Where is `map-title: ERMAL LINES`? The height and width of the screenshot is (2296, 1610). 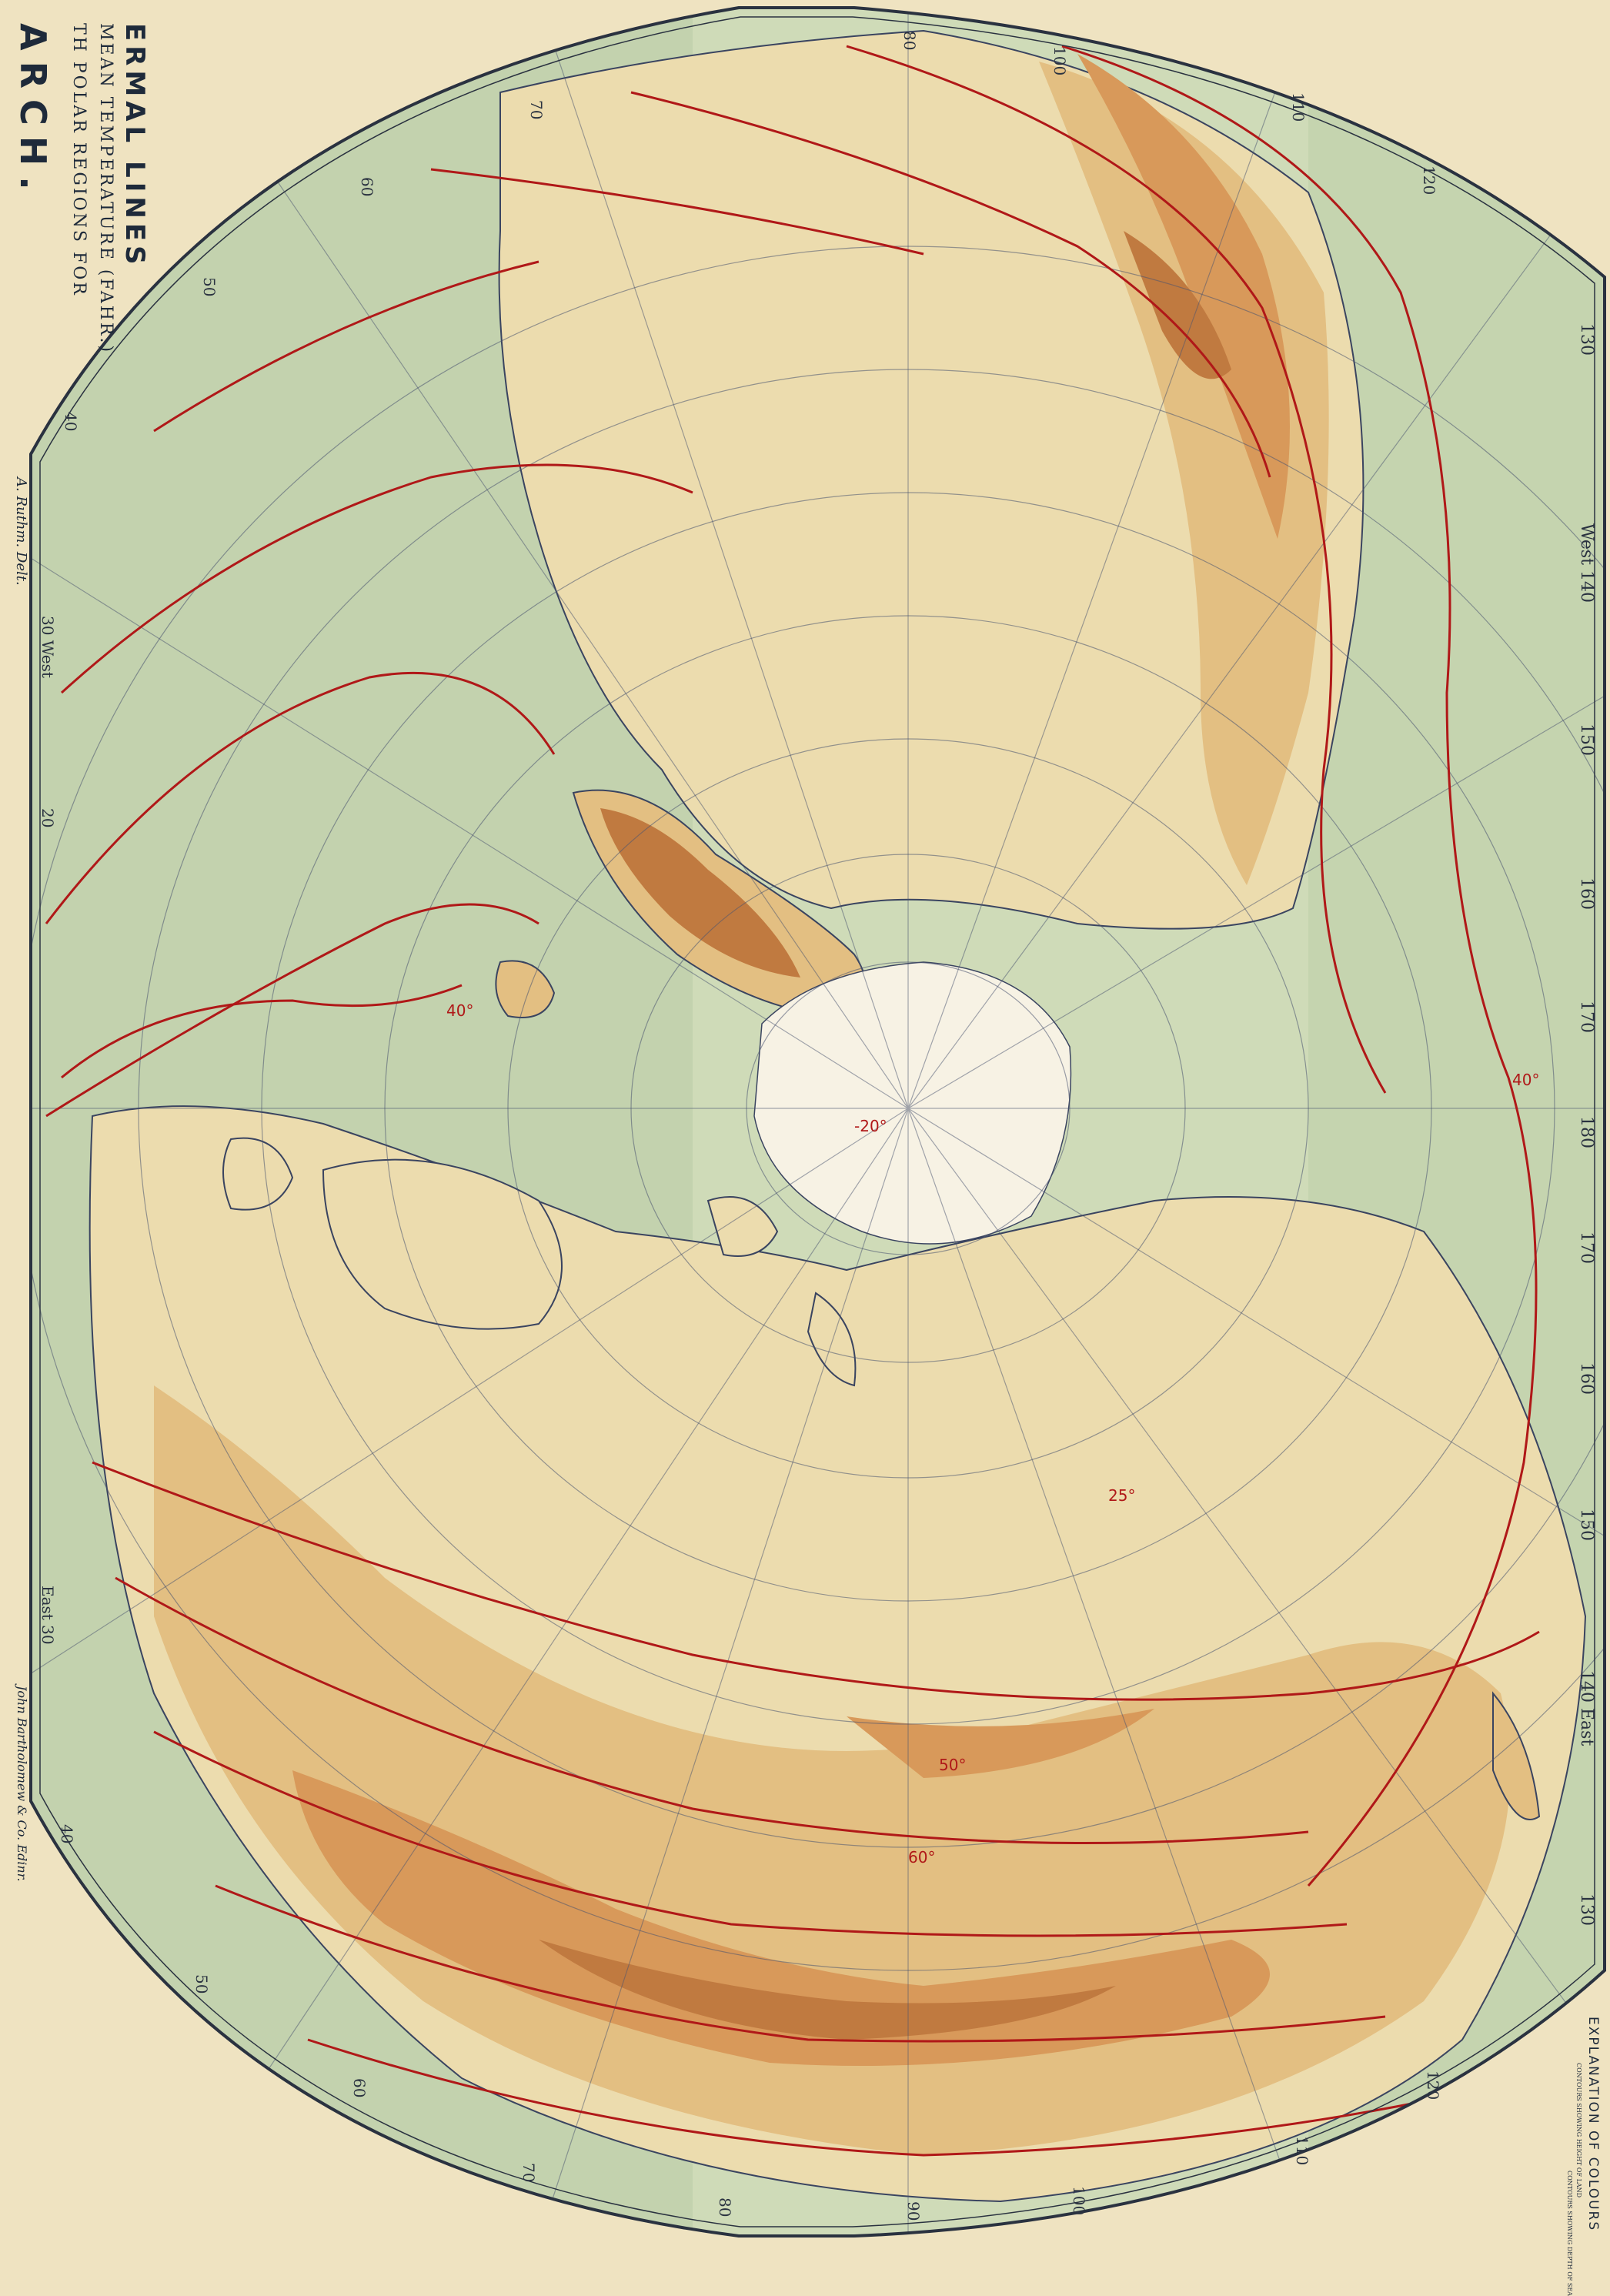
map-title: ERMAL LINES is located at coordinates (134, 146).